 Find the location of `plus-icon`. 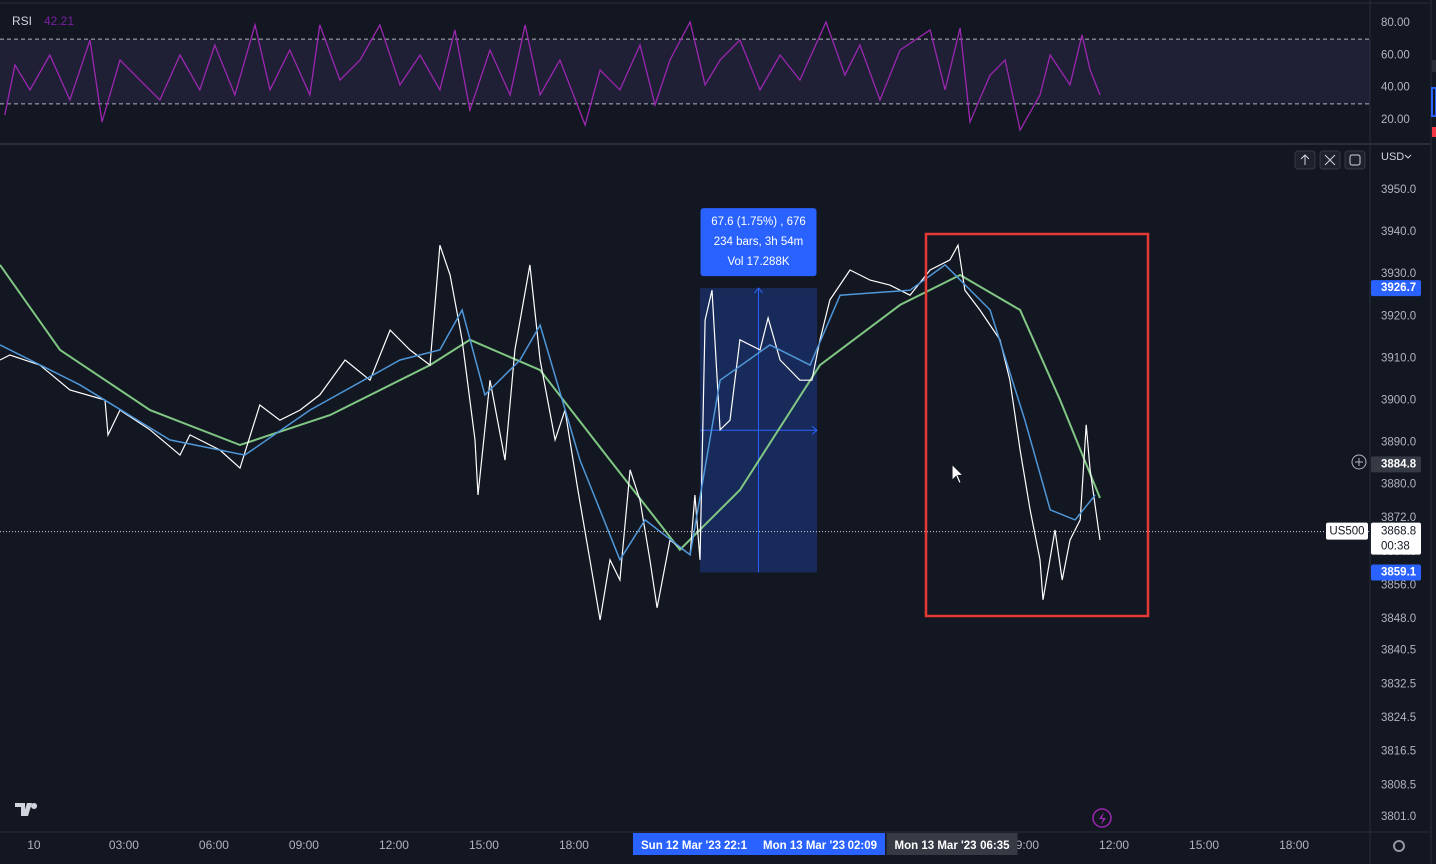

plus-icon is located at coordinates (1359, 462).